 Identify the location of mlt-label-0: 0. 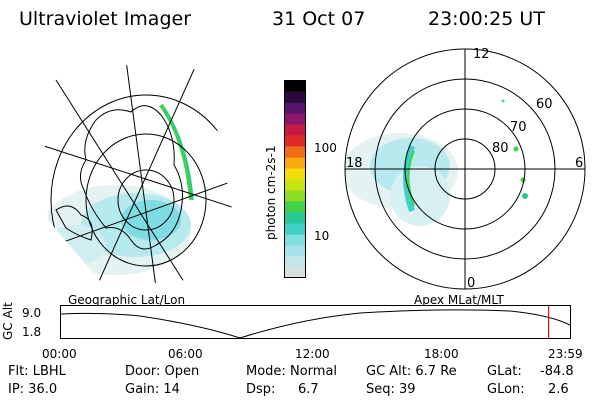
(471, 283).